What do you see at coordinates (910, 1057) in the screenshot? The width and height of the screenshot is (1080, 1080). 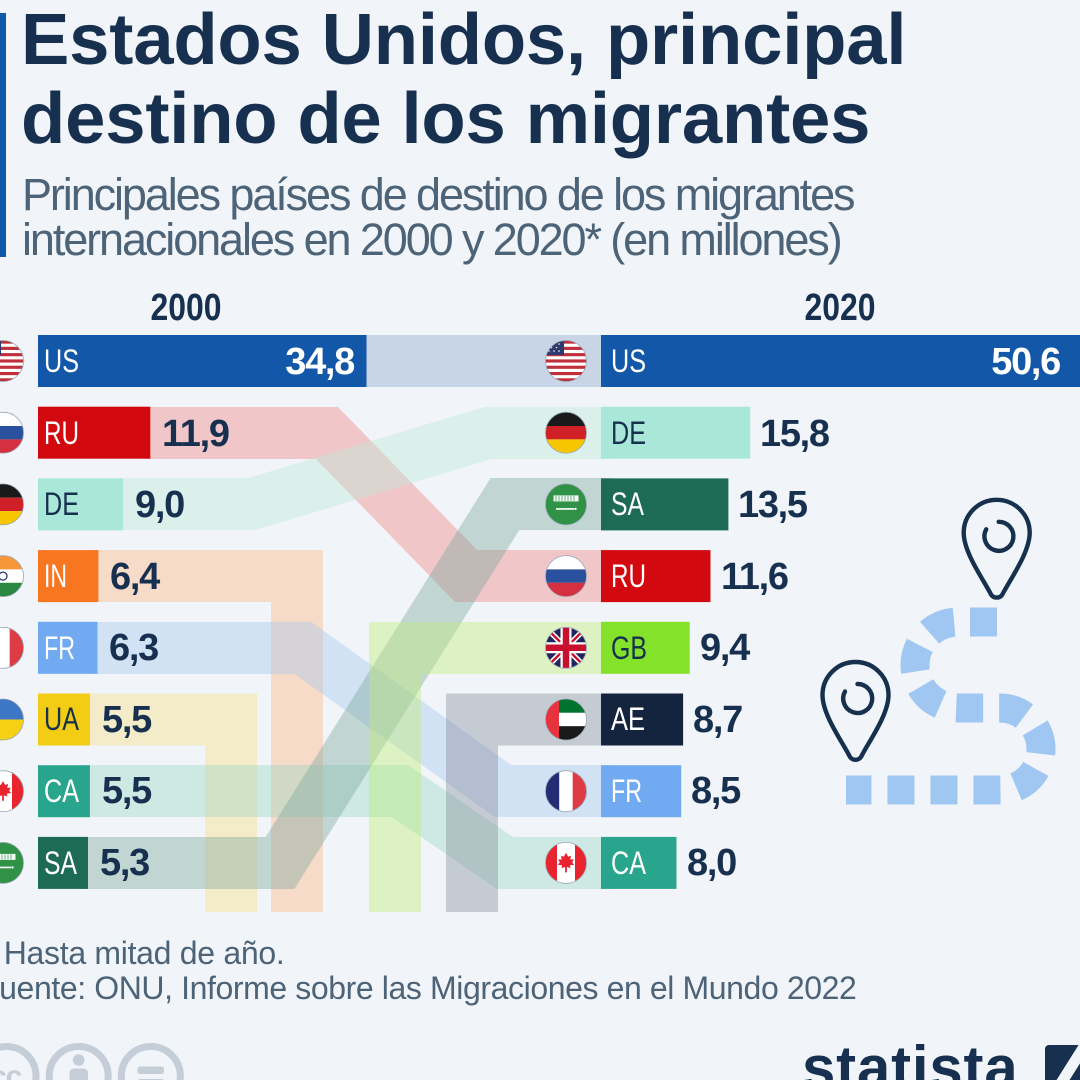 I see `svg-text: statista` at bounding box center [910, 1057].